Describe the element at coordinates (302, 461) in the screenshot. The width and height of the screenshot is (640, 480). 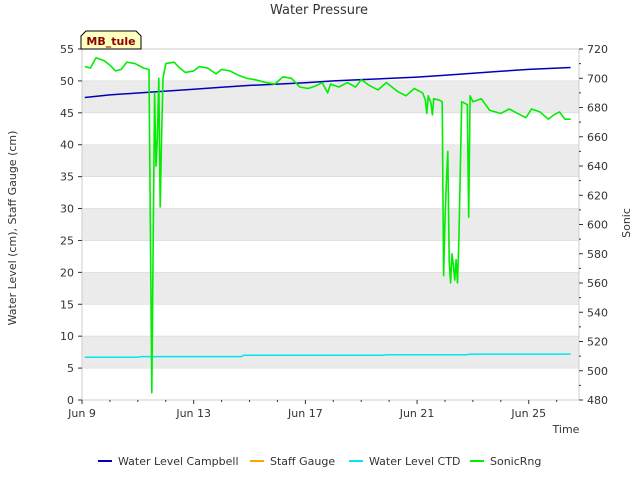
I see `legend-label-staff-gauge: Staff Gauge` at that location.